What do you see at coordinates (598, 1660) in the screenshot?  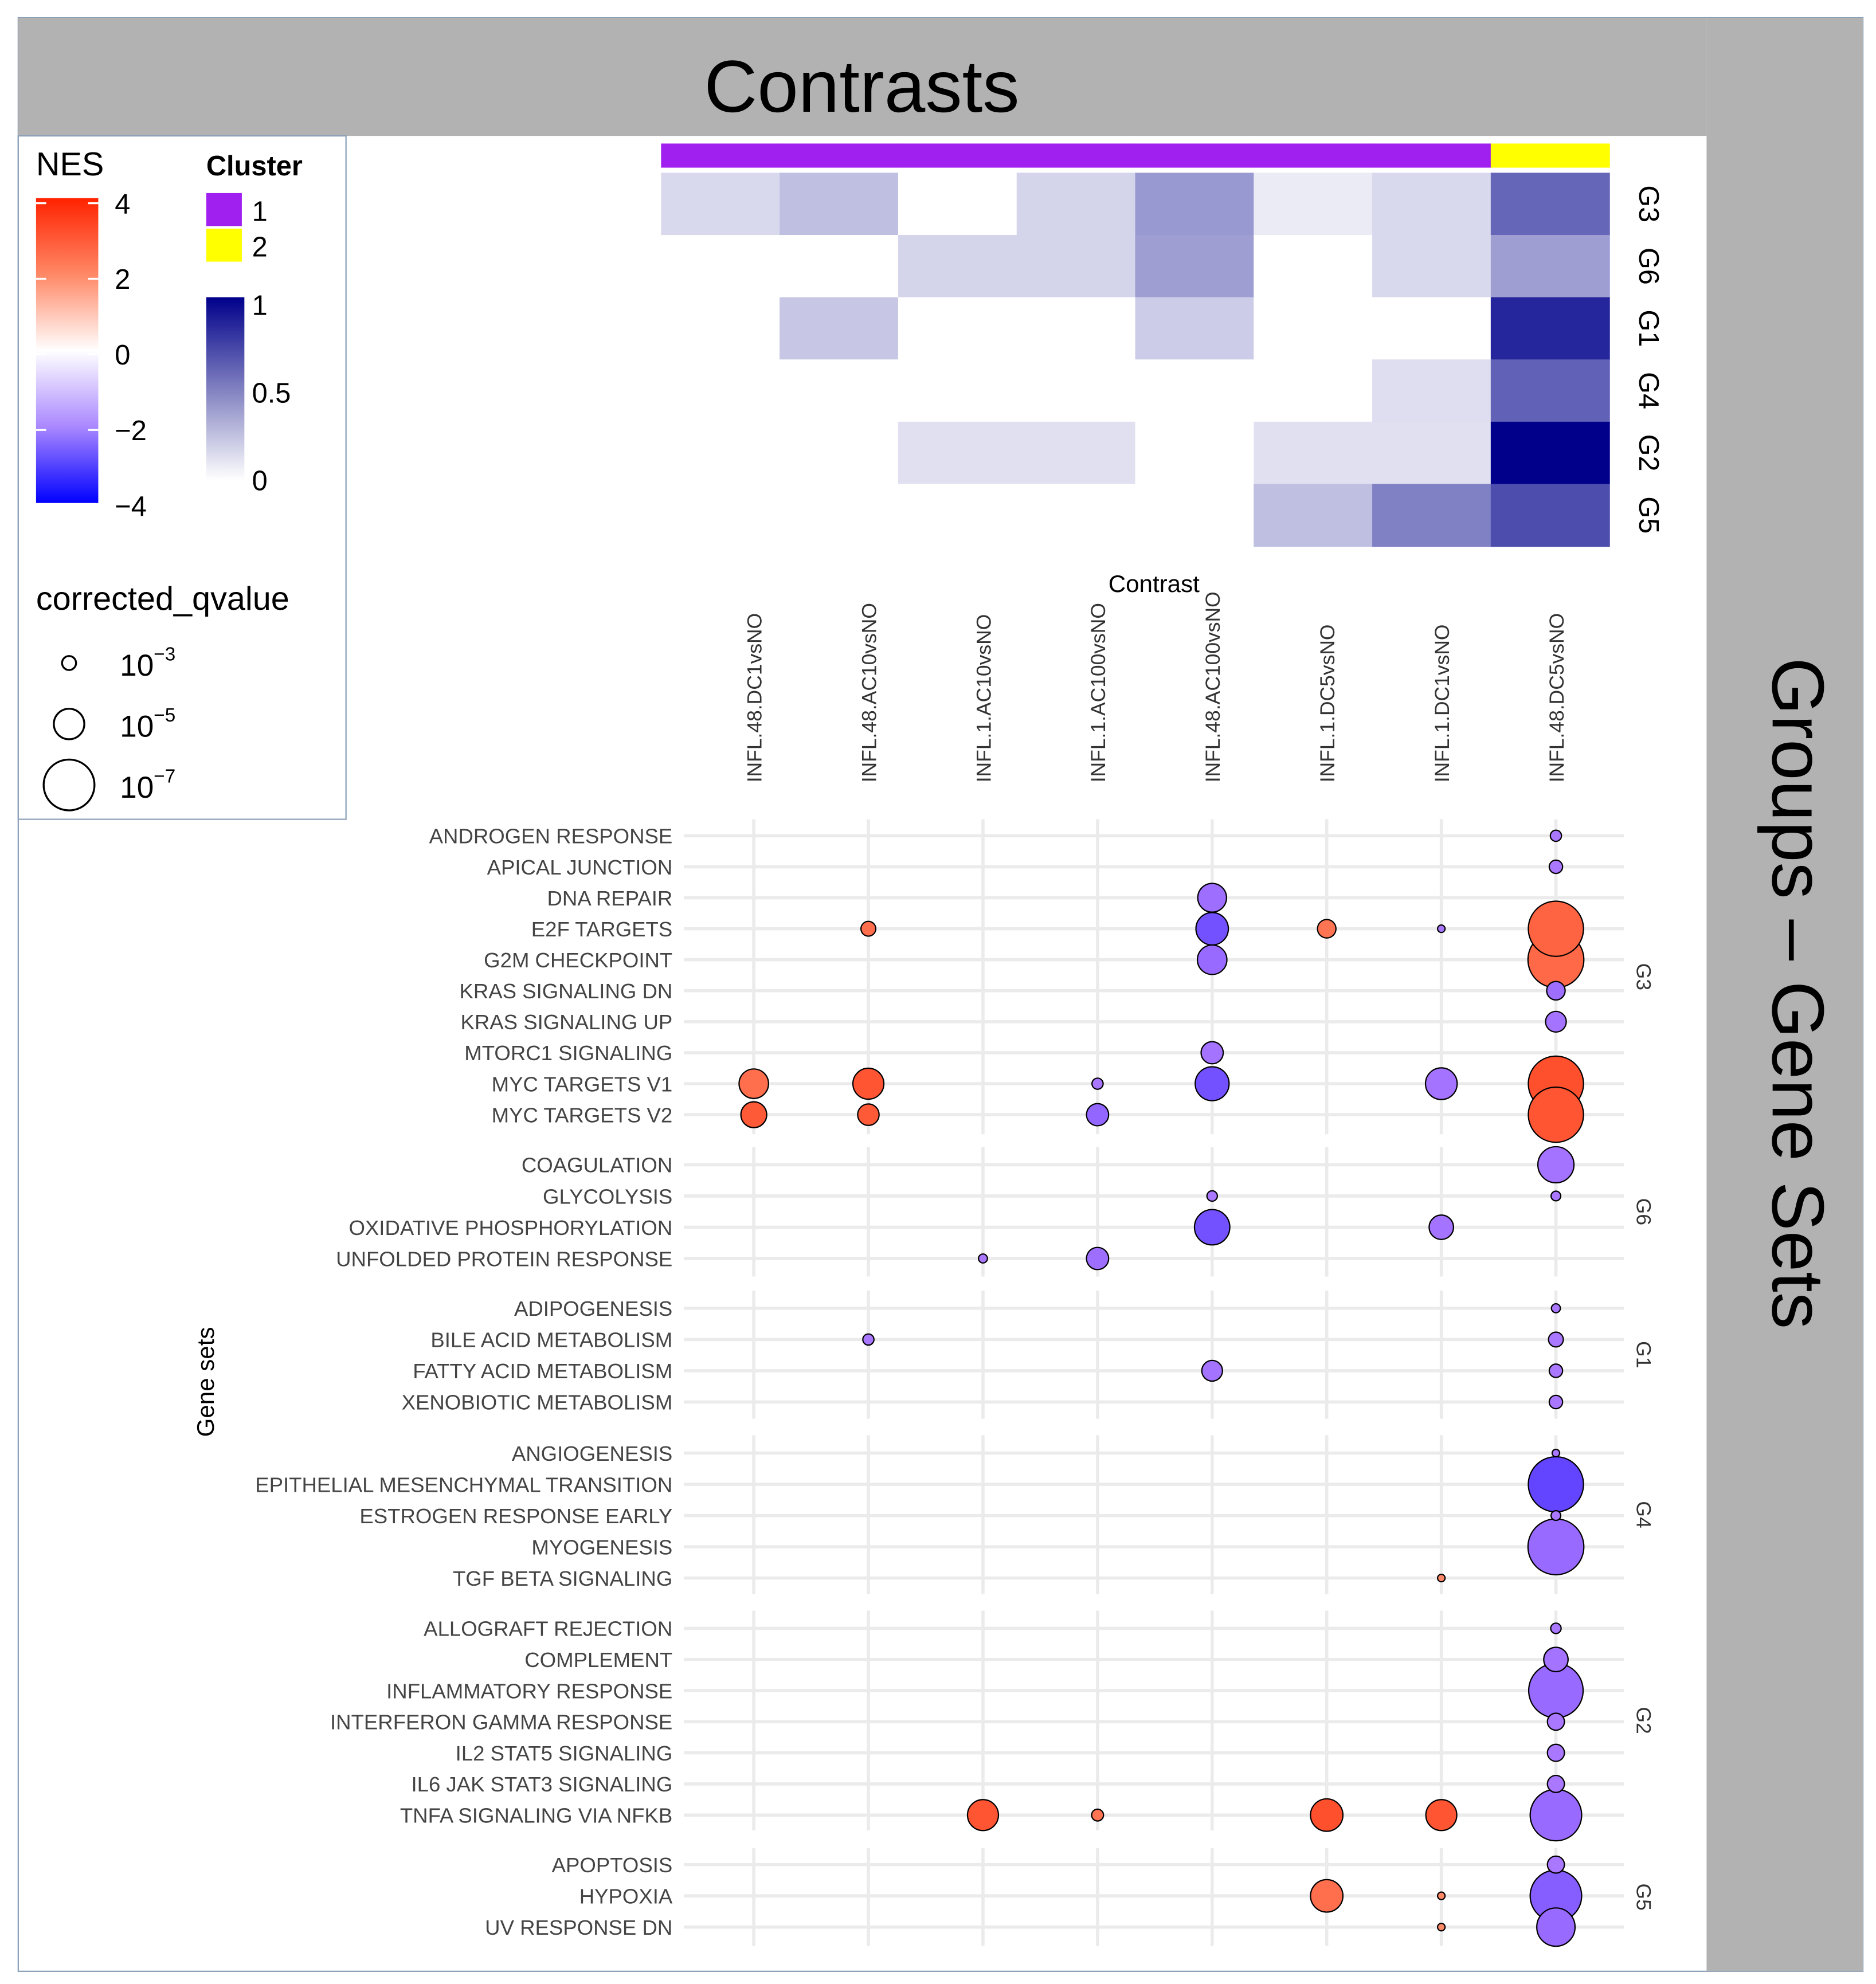 I see `gene-set-label: COMPLEMENT` at bounding box center [598, 1660].